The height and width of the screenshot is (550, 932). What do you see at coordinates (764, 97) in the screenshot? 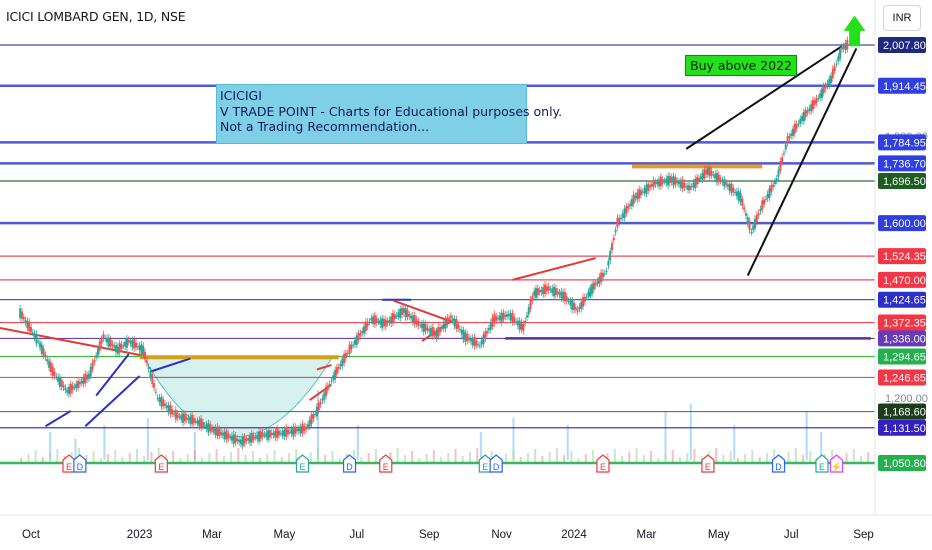
I see `wedge-upper` at bounding box center [764, 97].